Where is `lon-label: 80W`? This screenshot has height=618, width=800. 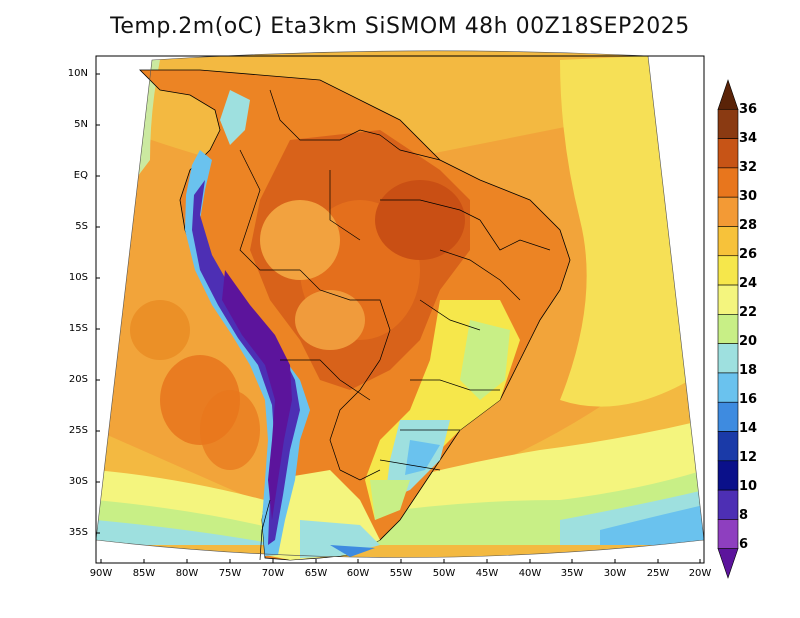
lon-label: 80W is located at coordinates (187, 573).